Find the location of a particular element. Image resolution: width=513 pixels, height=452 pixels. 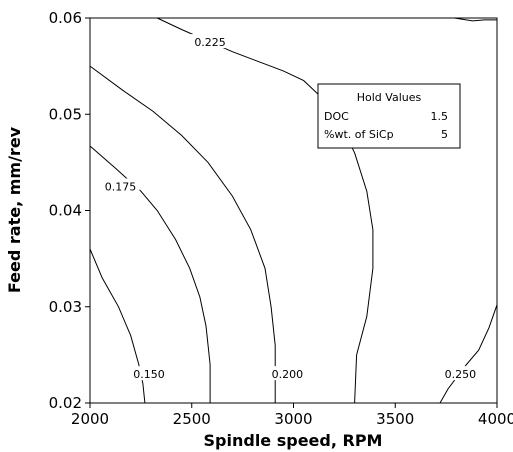

y-axis-title: Feed rate, mm/rev is located at coordinates (14, 209).